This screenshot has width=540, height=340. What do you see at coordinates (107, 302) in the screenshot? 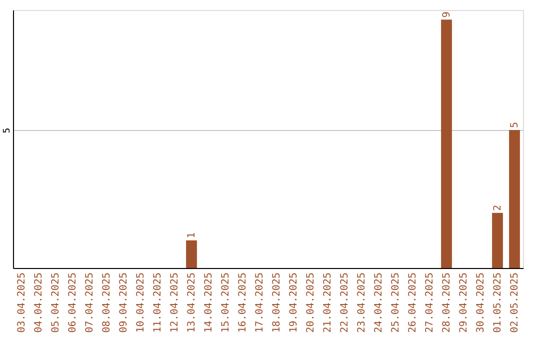
I see `x-tick-label: 08.04.2025` at bounding box center [107, 302].